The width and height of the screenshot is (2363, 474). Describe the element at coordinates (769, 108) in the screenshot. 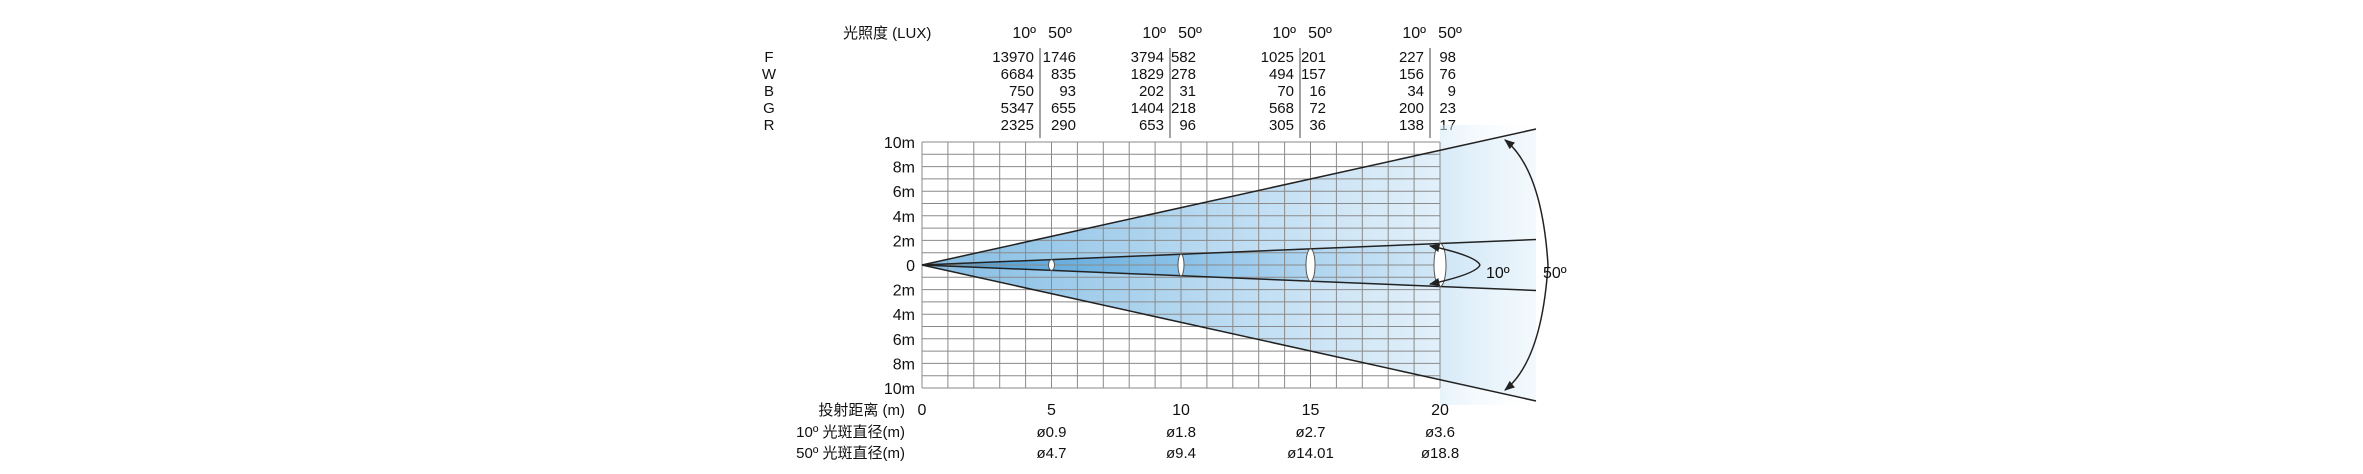

I see `lux-row-label: G` at that location.